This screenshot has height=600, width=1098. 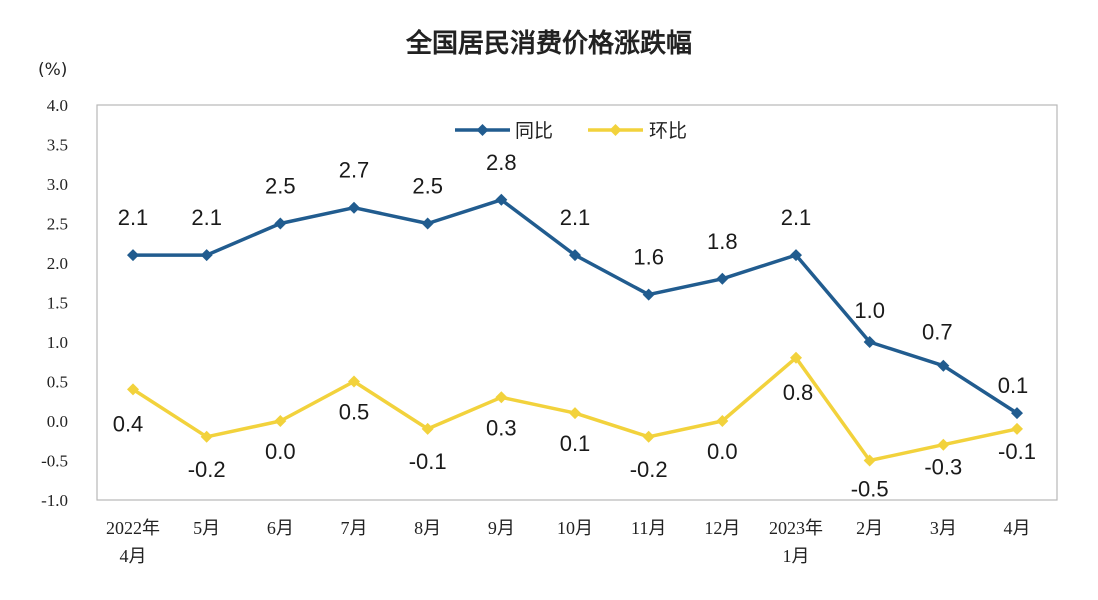 I want to click on x-axis-ticks: 2022年 4月 5月 6月 7月 8月 9月 10月 11月 12月 2023年 1月 2月 3月 4月, so click(x=568, y=542).